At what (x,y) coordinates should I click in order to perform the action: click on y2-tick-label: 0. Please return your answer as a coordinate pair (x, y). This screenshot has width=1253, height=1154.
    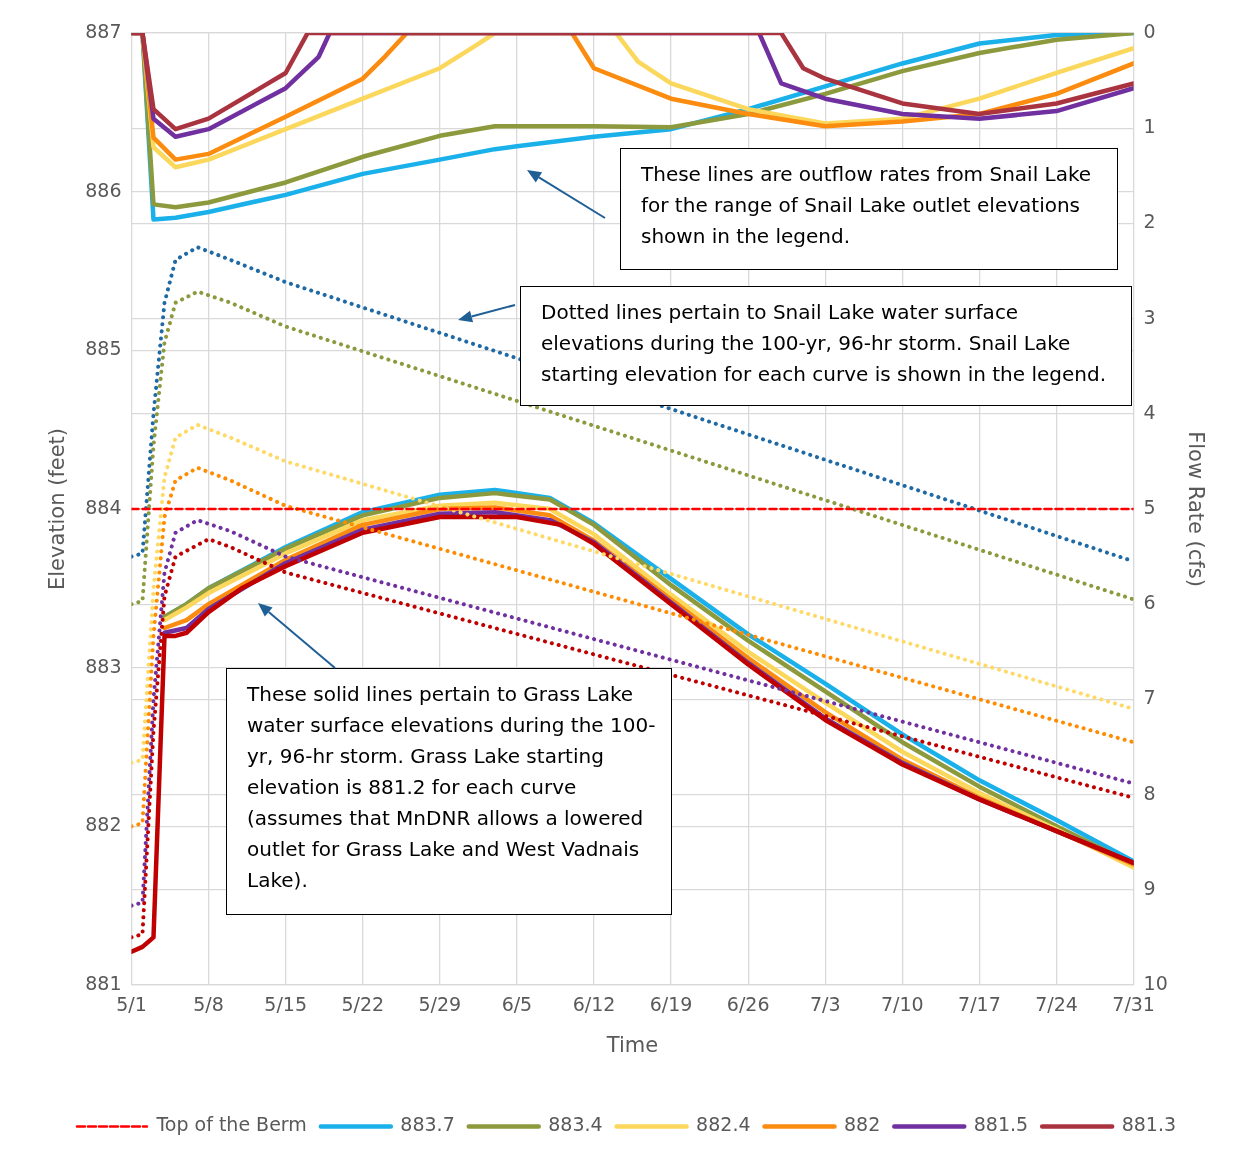
    Looking at the image, I should click on (1149, 30).